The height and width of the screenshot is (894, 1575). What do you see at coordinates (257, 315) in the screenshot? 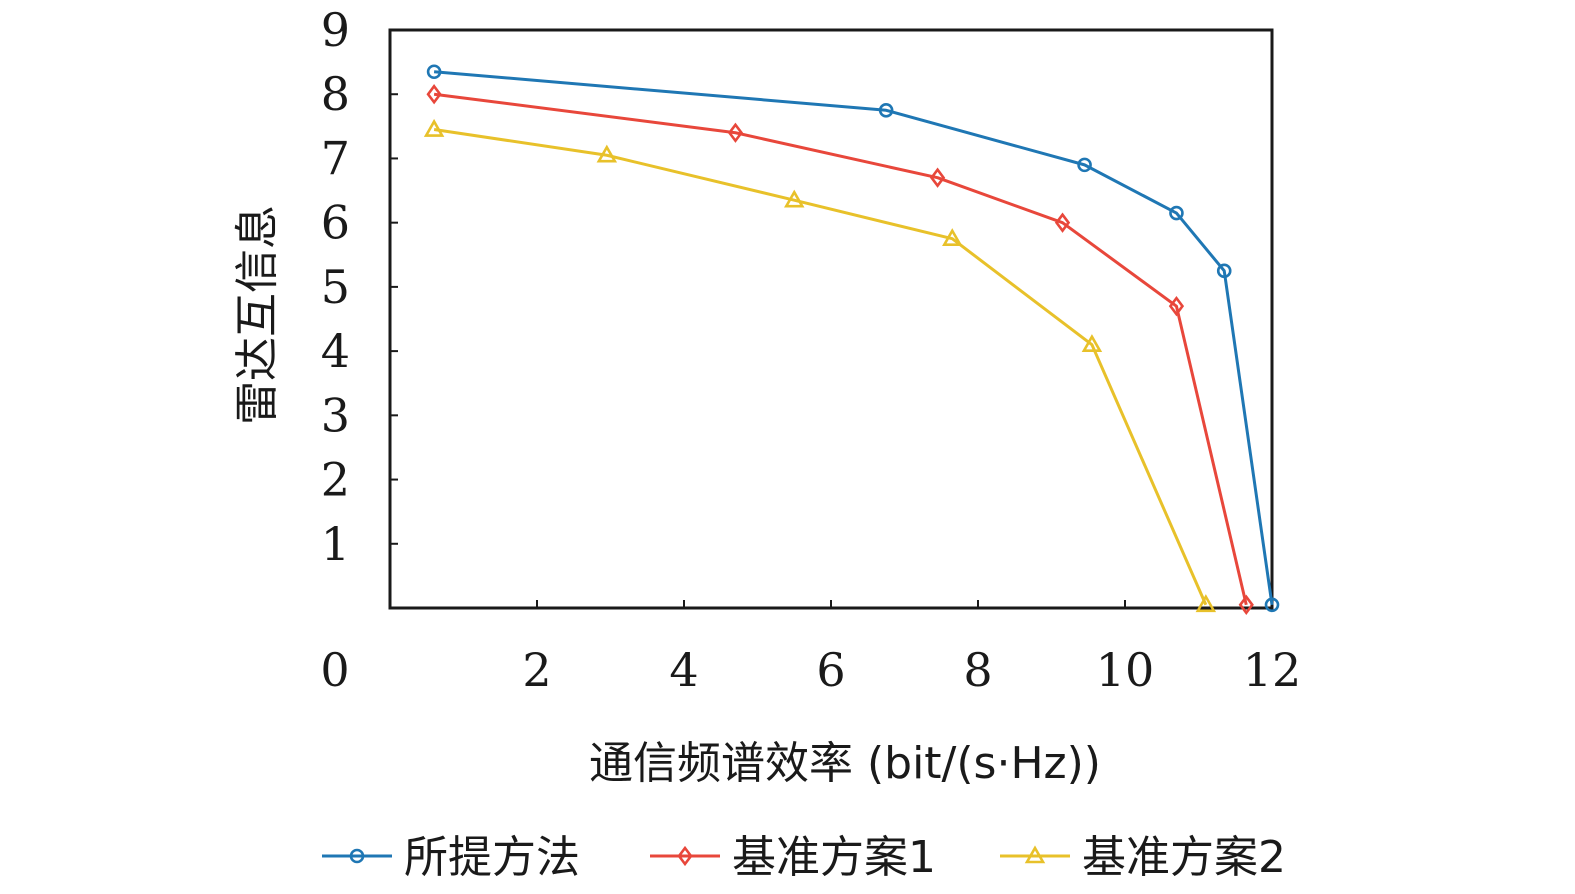
I see `y-axis-title: 雷达互信息` at bounding box center [257, 315].